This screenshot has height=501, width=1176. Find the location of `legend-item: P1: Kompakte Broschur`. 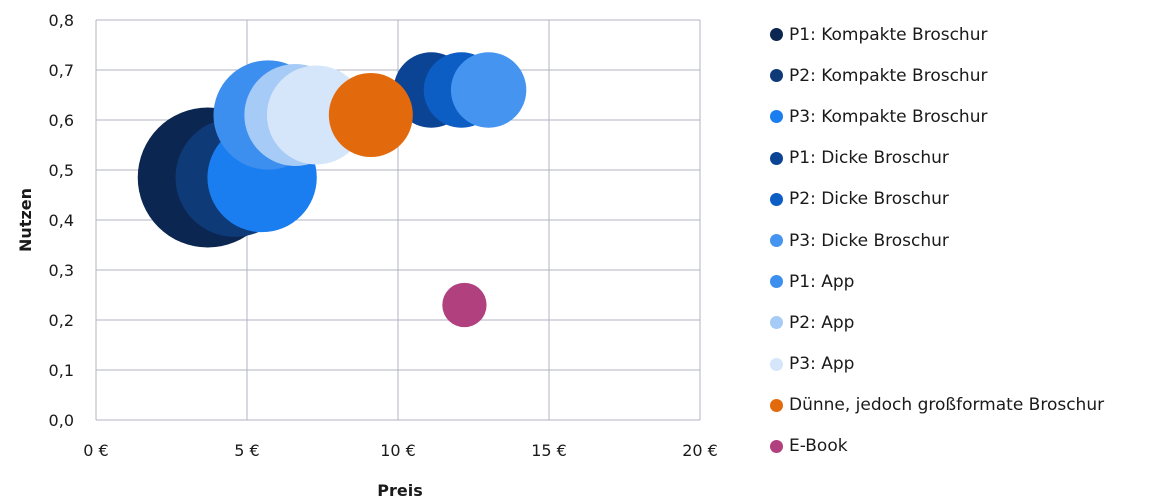

legend-item: P1: Kompakte Broschur is located at coordinates (970, 34).